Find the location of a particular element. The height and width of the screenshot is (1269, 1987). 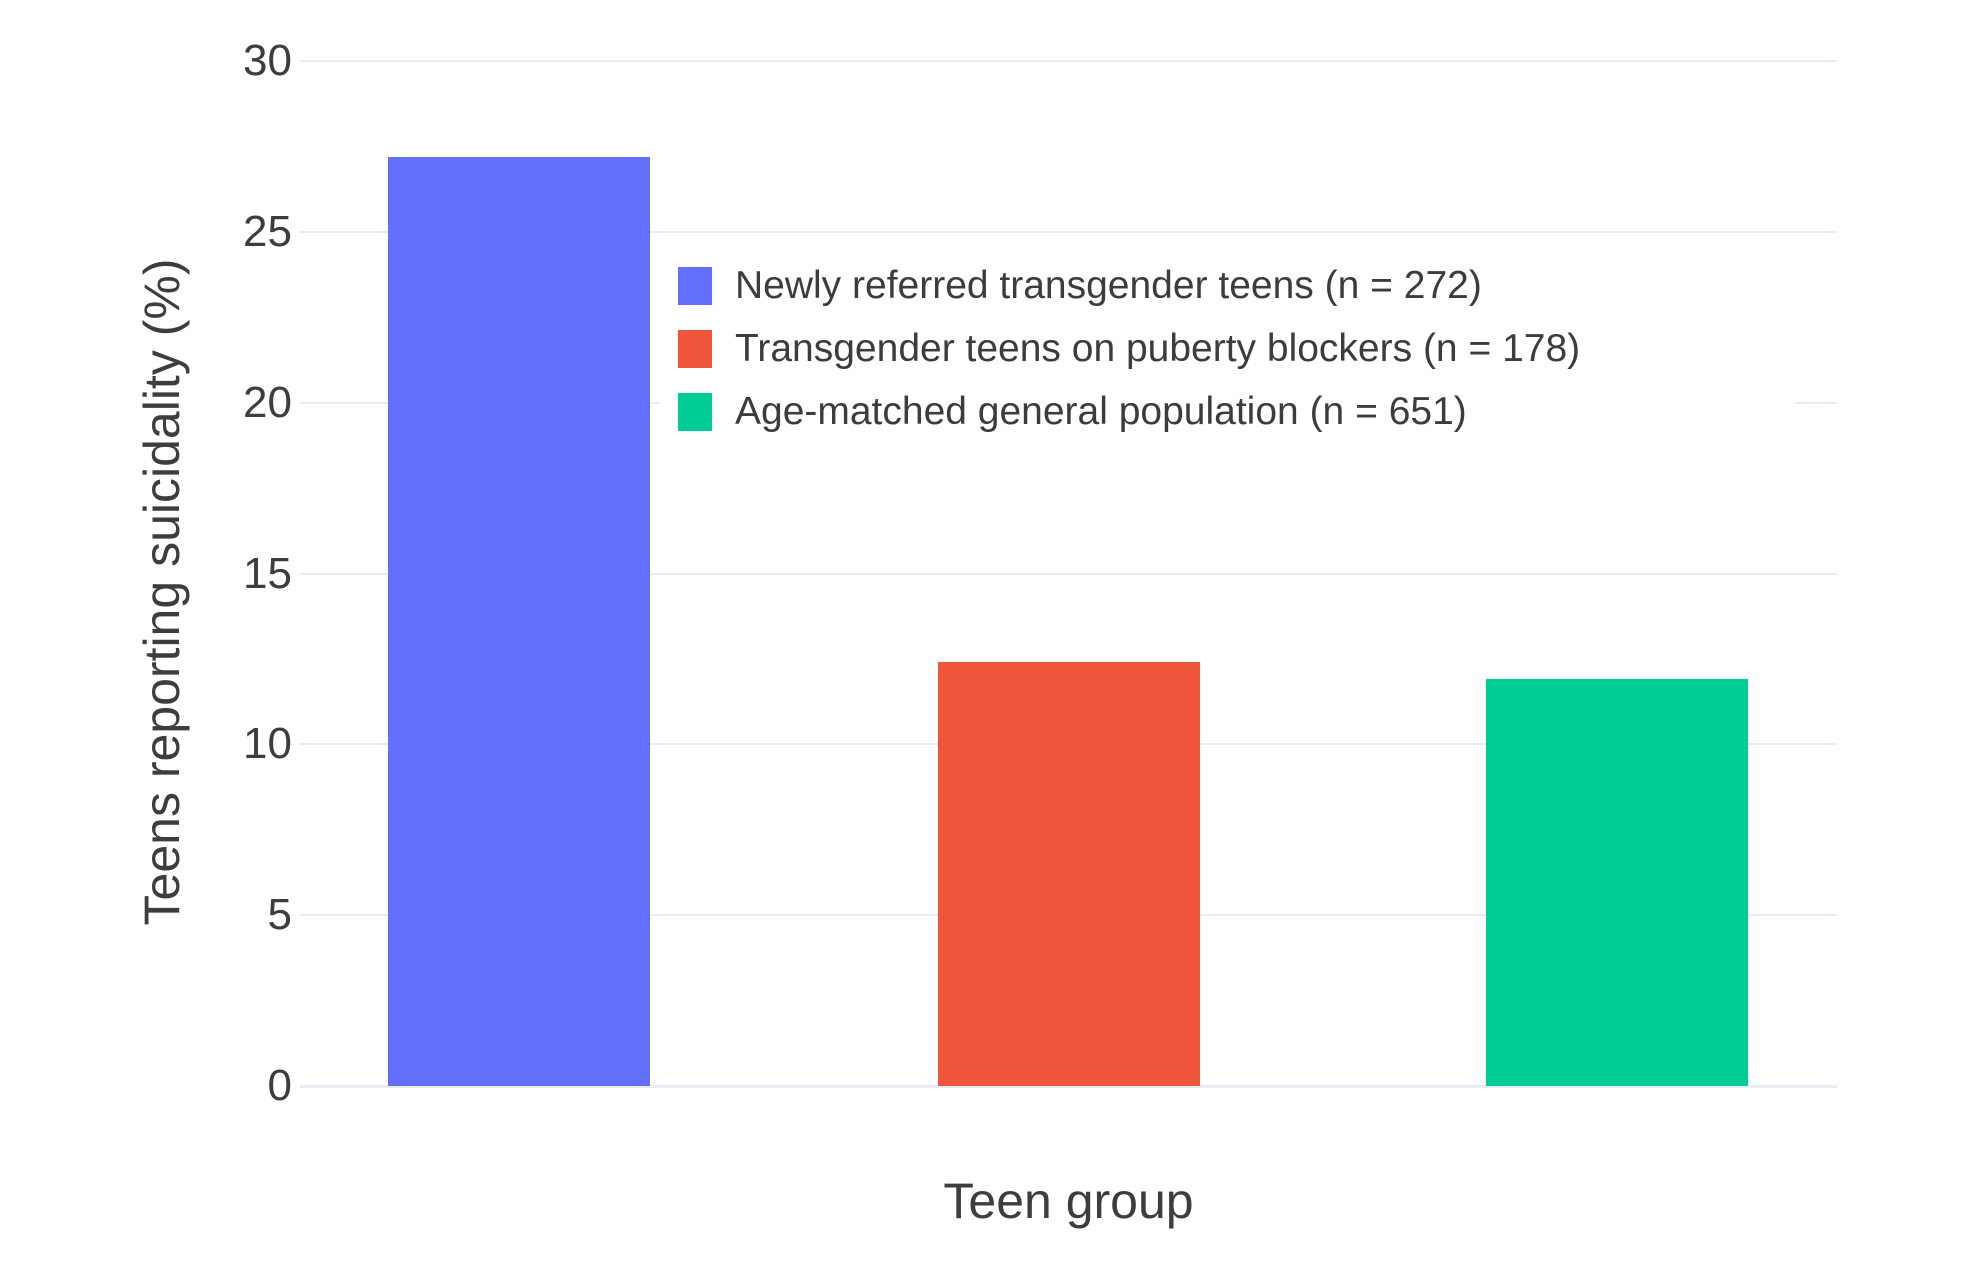

y-tick-label-10: 10 is located at coordinates (267, 744).